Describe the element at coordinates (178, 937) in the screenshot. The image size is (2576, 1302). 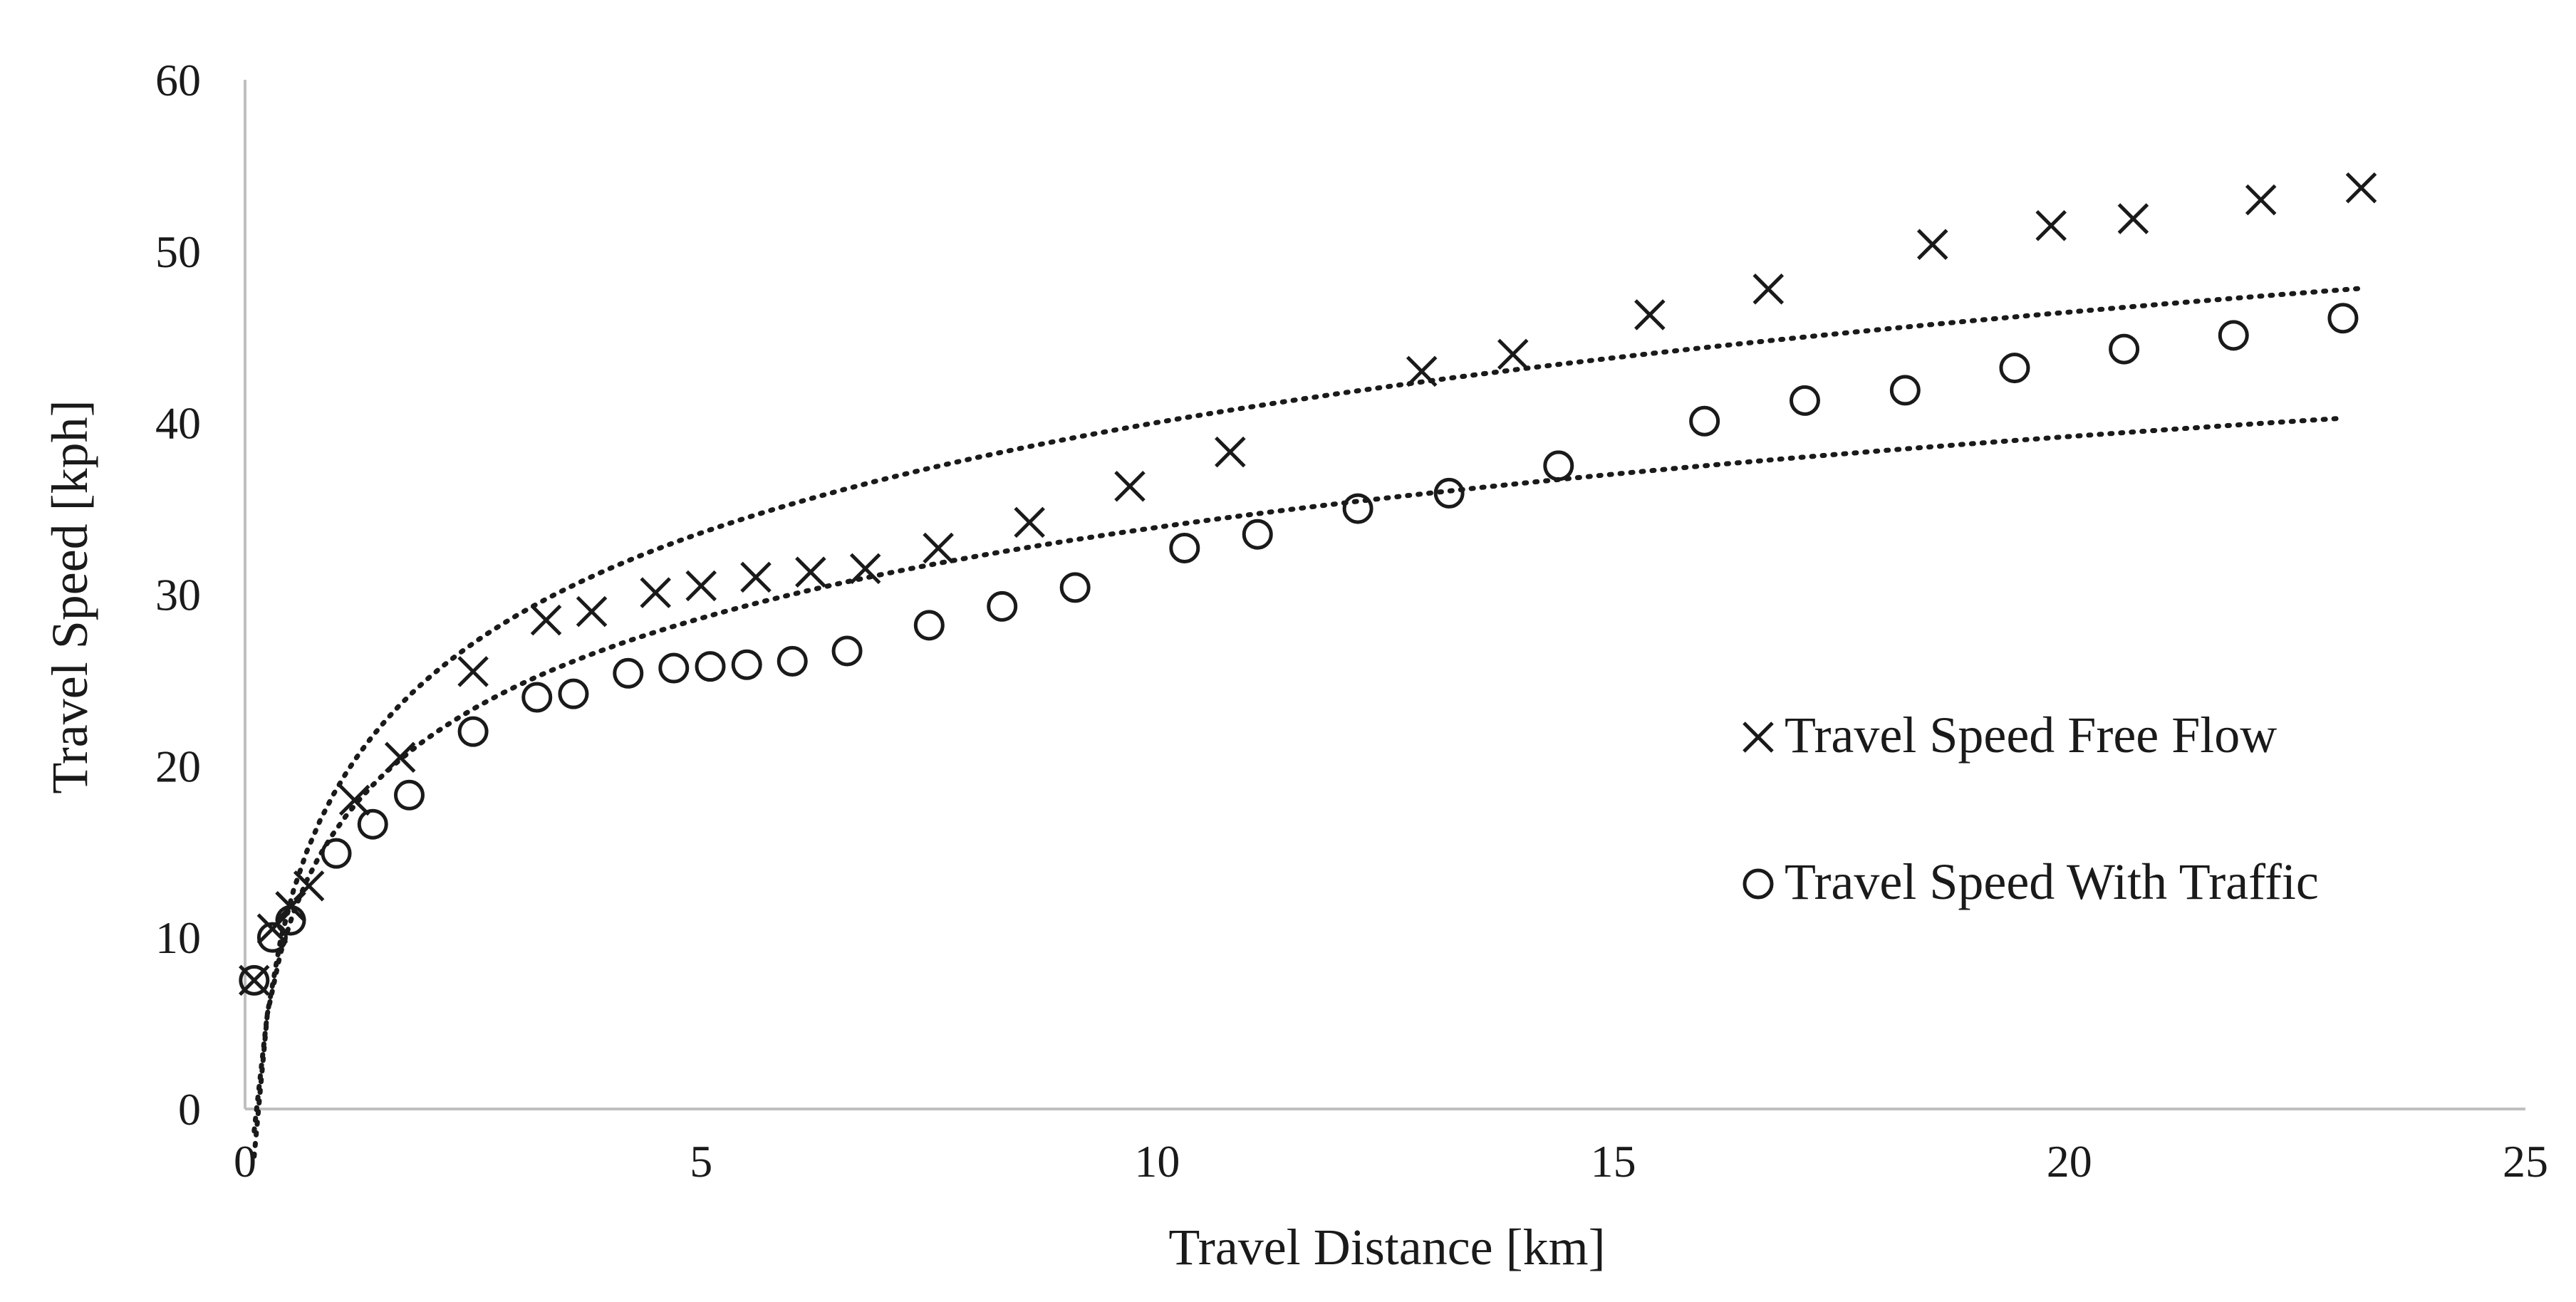
I see `y-tick-label: 10` at that location.